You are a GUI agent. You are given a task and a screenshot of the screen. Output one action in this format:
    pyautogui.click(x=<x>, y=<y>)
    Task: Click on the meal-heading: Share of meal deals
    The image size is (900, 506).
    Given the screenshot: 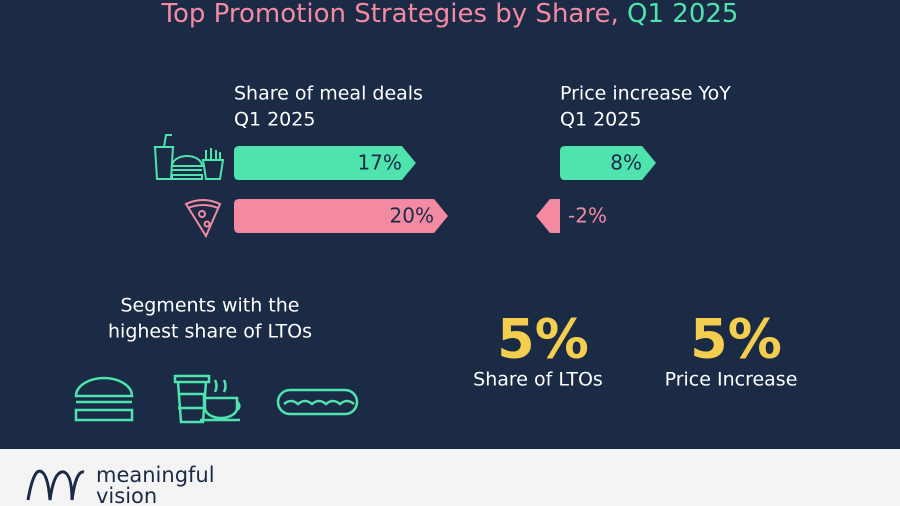 What is the action you would take?
    pyautogui.click(x=328, y=94)
    